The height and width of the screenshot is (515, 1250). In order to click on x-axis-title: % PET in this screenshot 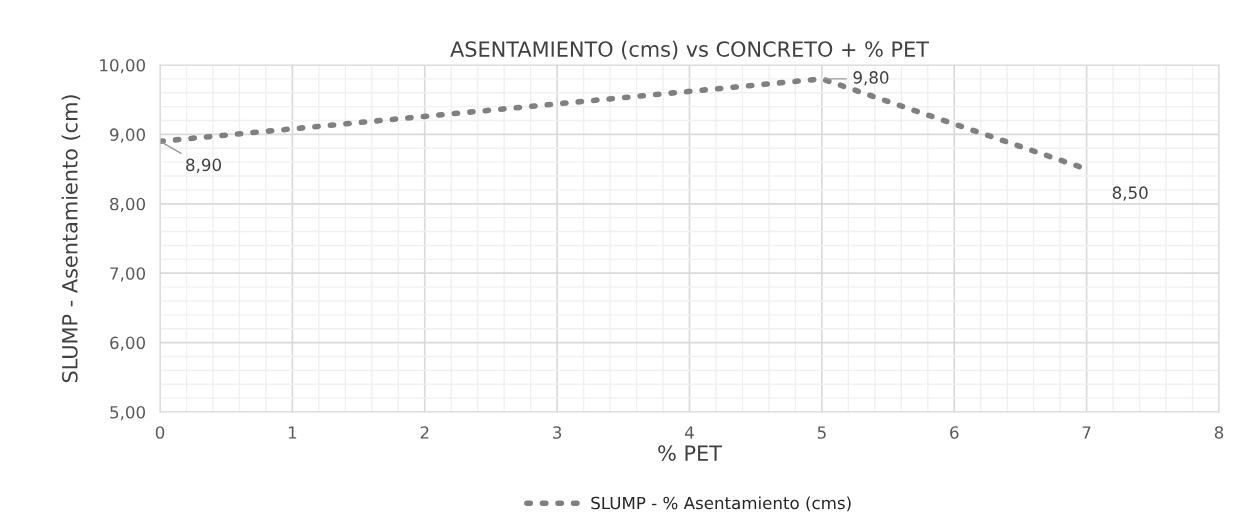, I will do `click(690, 453)`.